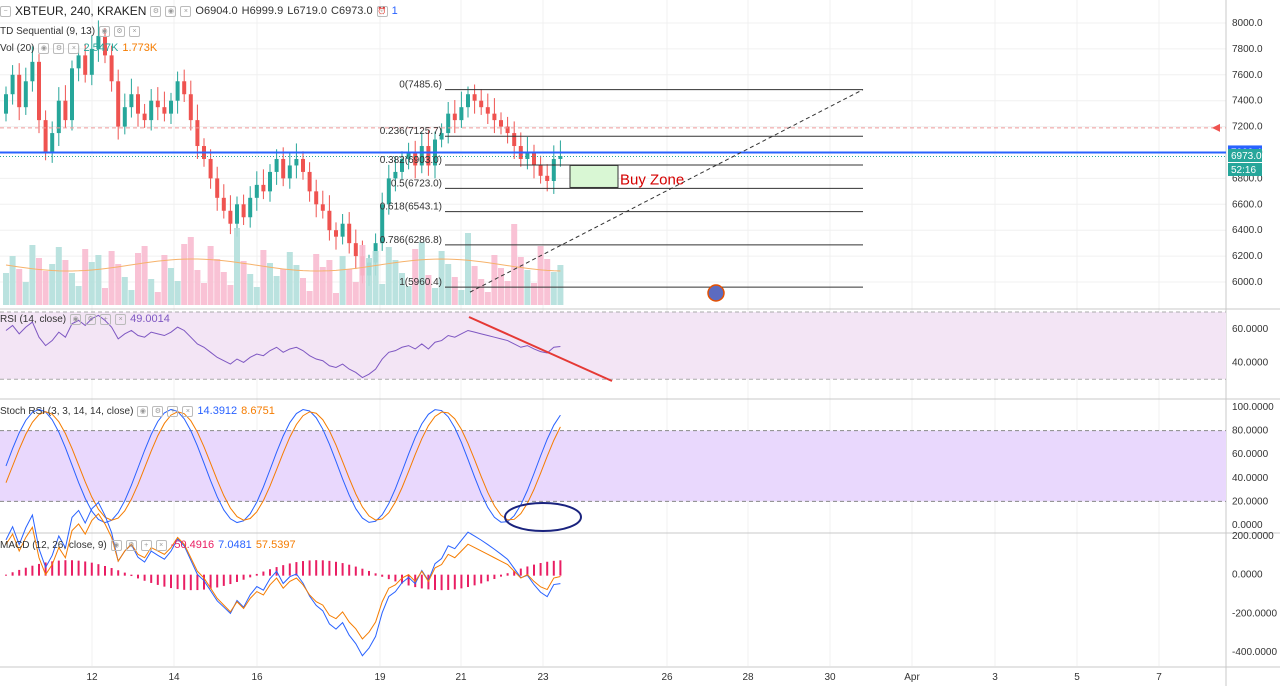 This screenshot has height=686, width=1280. What do you see at coordinates (283, 466) in the screenshot?
I see `stoch-d-line` at bounding box center [283, 466].